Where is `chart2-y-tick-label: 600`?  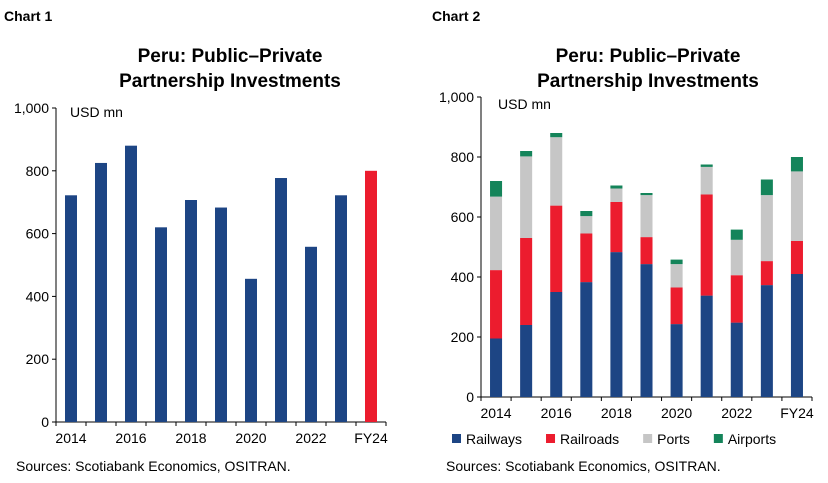 chart2-y-tick-label: 600 is located at coordinates (463, 217).